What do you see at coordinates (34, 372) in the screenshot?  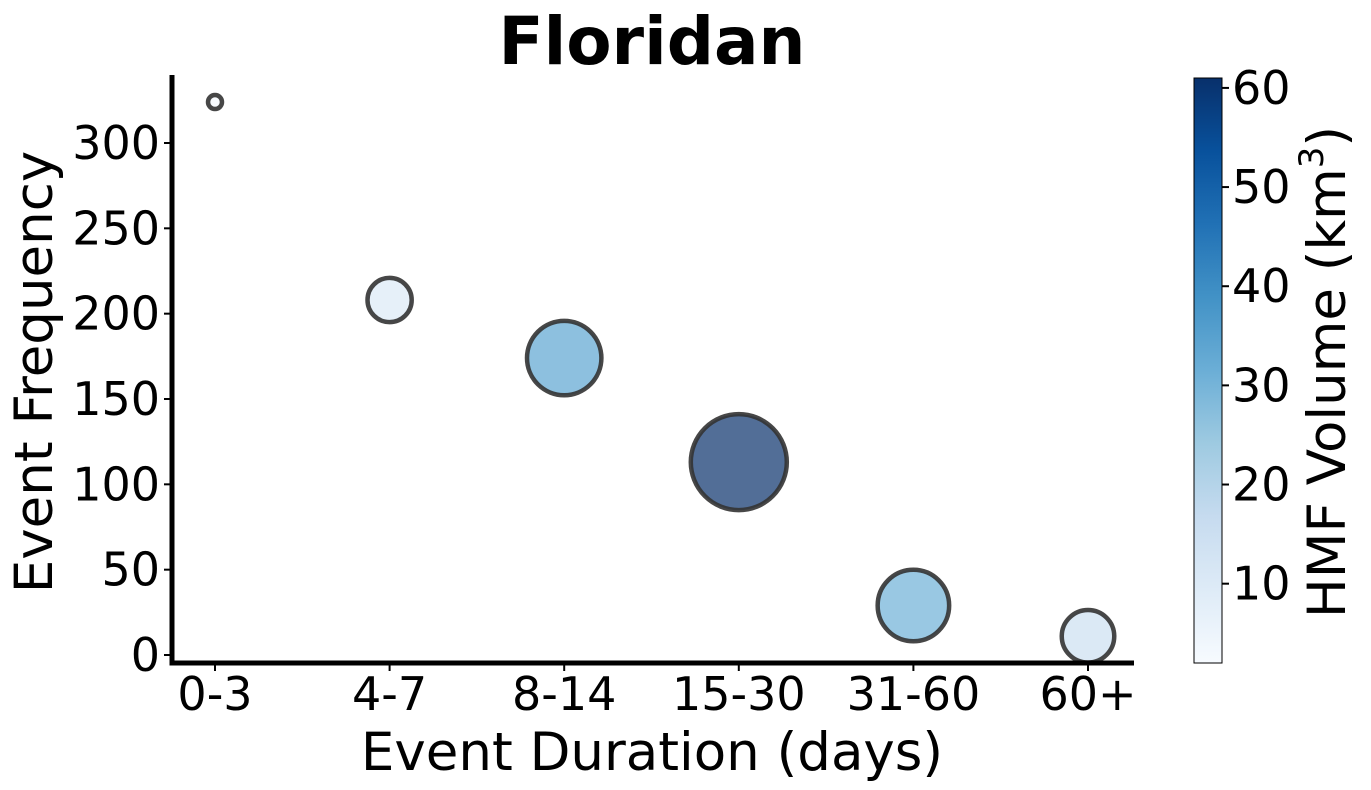 I see `y-axis-label: Event Frequency` at bounding box center [34, 372].